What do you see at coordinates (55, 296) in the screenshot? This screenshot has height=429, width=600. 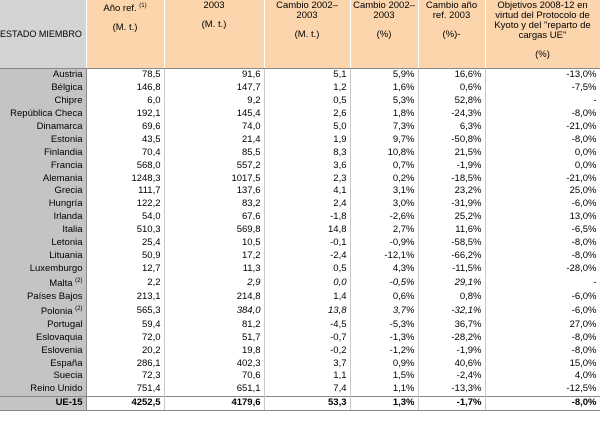 I see `member-state: Países Bajos` at bounding box center [55, 296].